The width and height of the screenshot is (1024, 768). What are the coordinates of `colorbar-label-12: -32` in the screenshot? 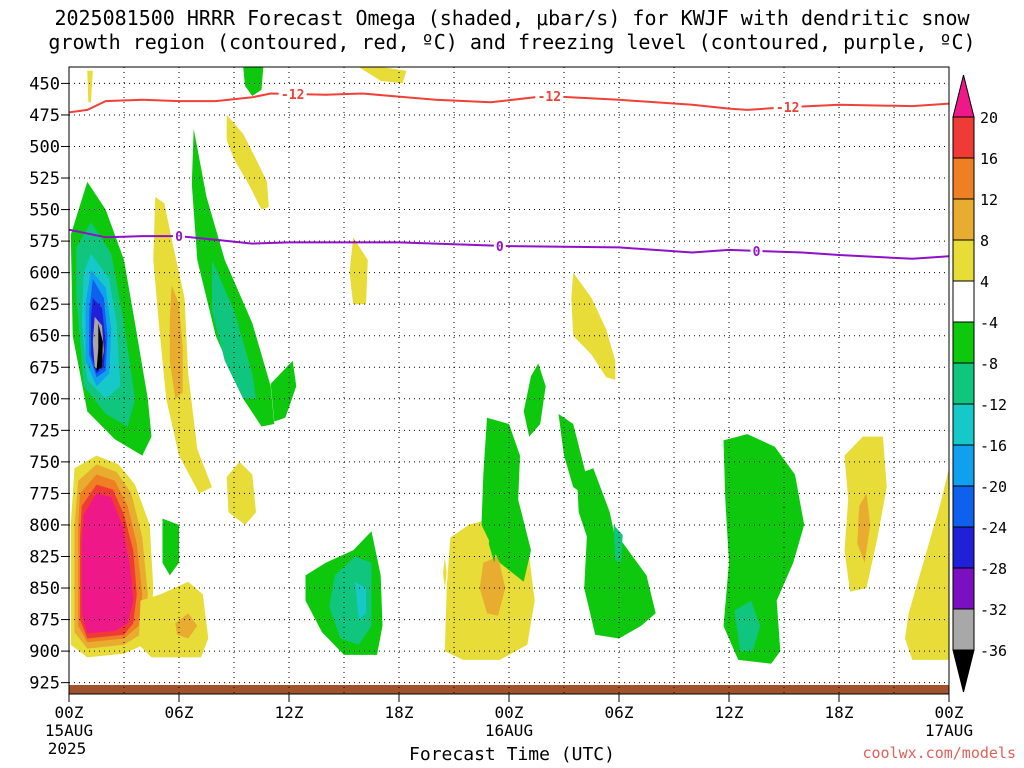 It's located at (993, 610).